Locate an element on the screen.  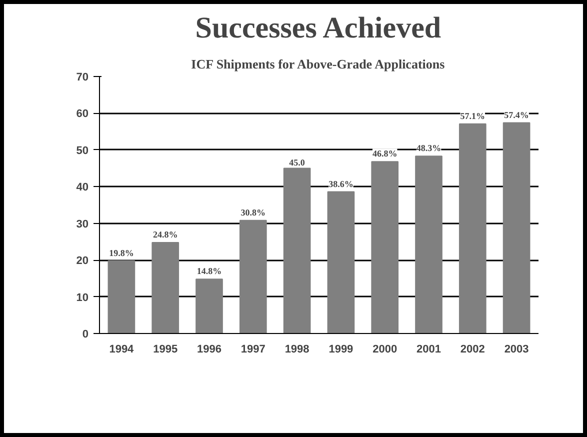
y-tick-label: 0 is located at coordinates (85, 334).